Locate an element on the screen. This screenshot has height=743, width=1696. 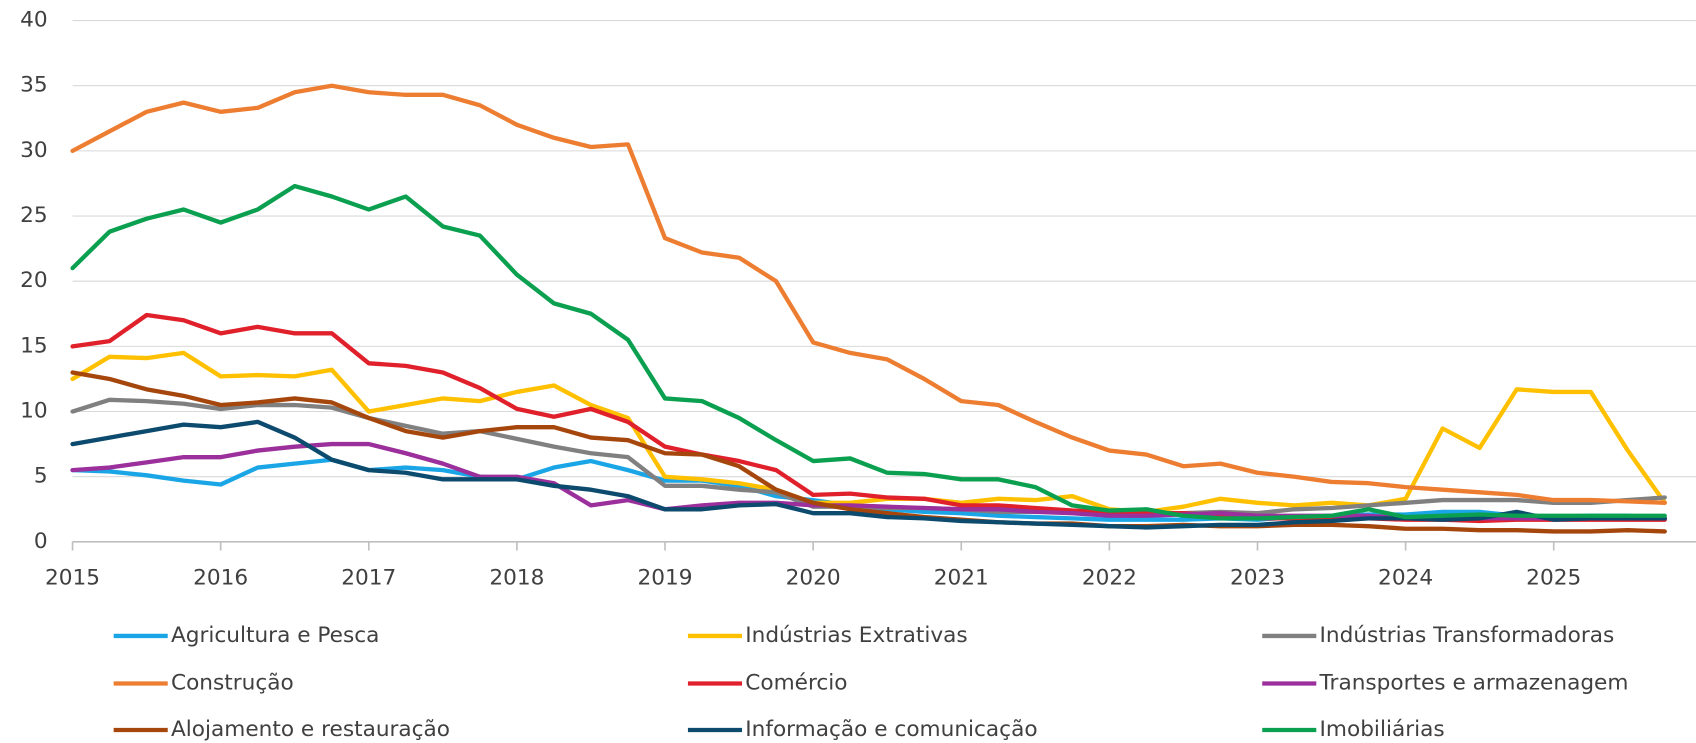
legend-label: Imobiliárias is located at coordinates (1382, 729).